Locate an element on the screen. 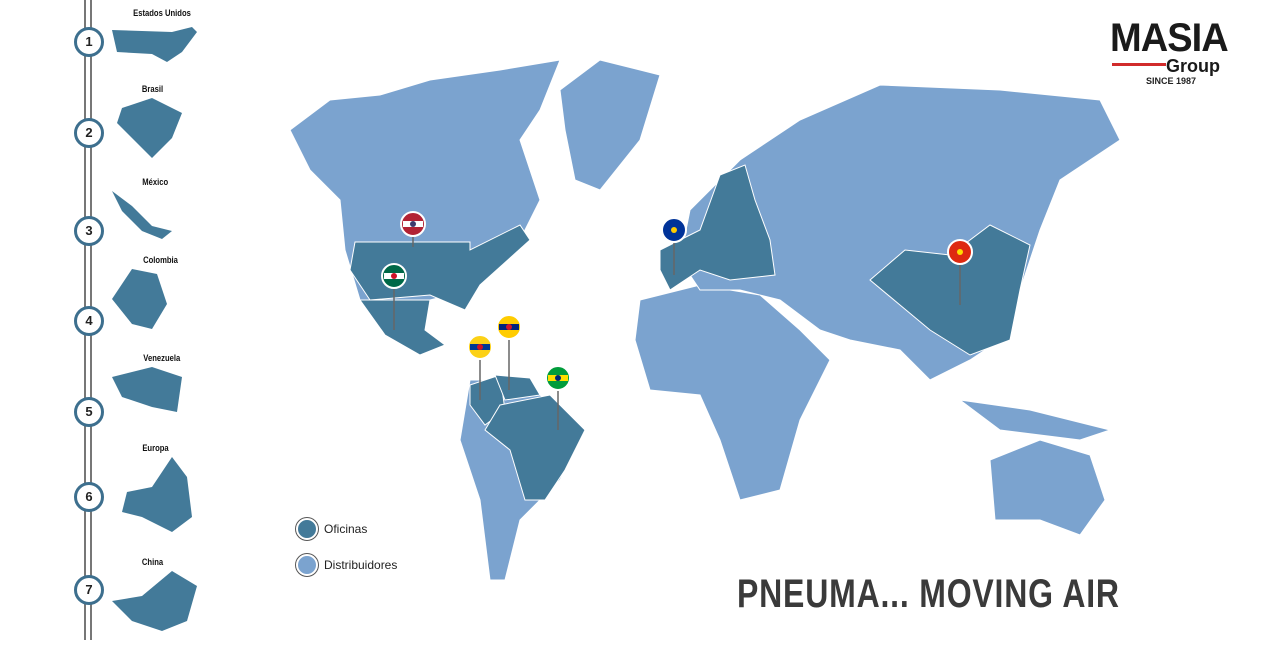  timeline-step-5: 5 is located at coordinates (89, 412).